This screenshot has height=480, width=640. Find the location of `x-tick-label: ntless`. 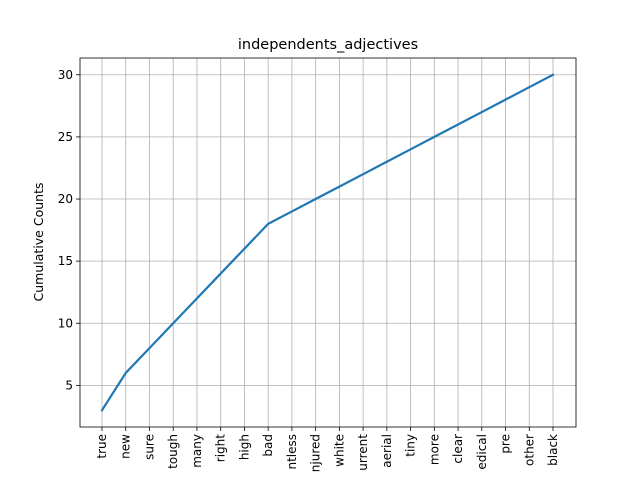

x-tick-label: ntless is located at coordinates (292, 452).